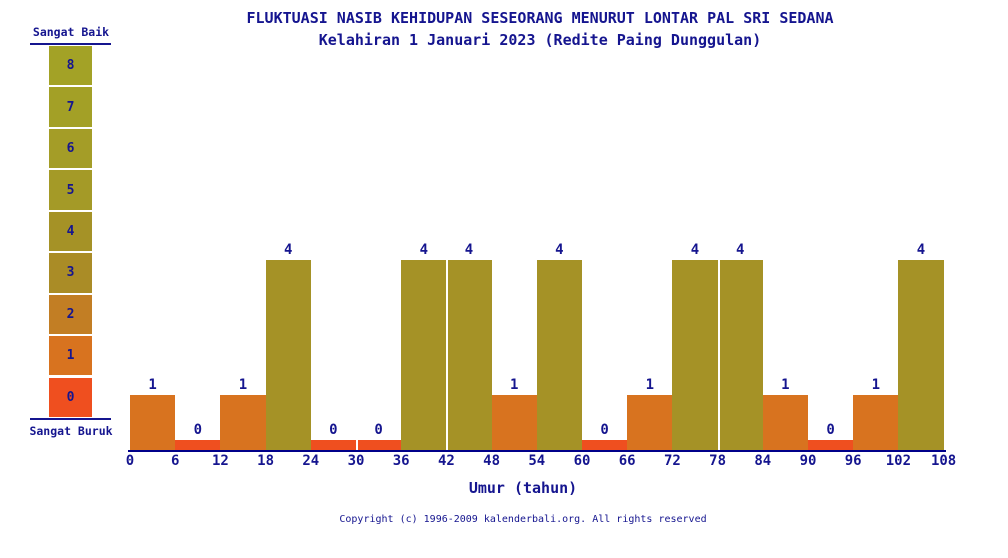  I want to click on x-tick-label-96: 96, so click(853, 461).